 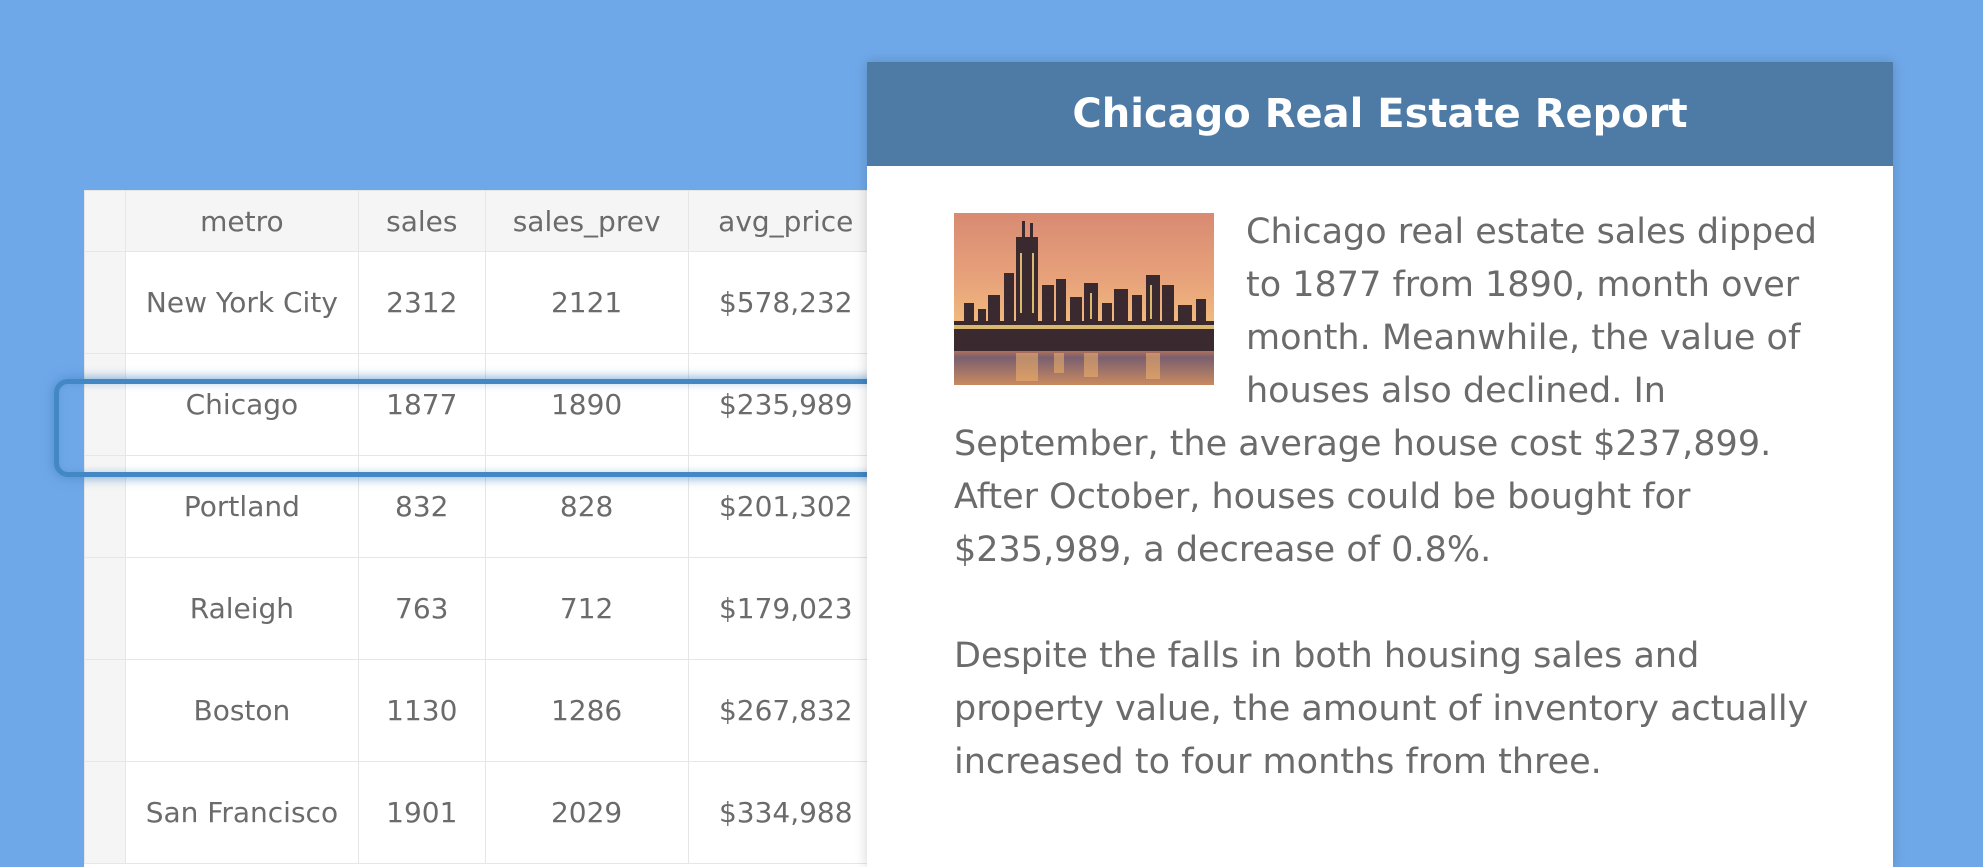 I want to click on report-title: Chicago Real Estate Report, so click(x=1380, y=114).